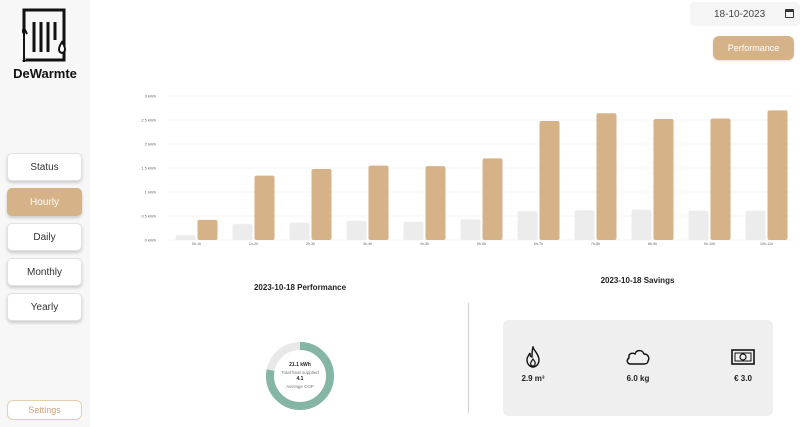  Describe the element at coordinates (753, 48) in the screenshot. I see `performance-button: Performance` at that location.